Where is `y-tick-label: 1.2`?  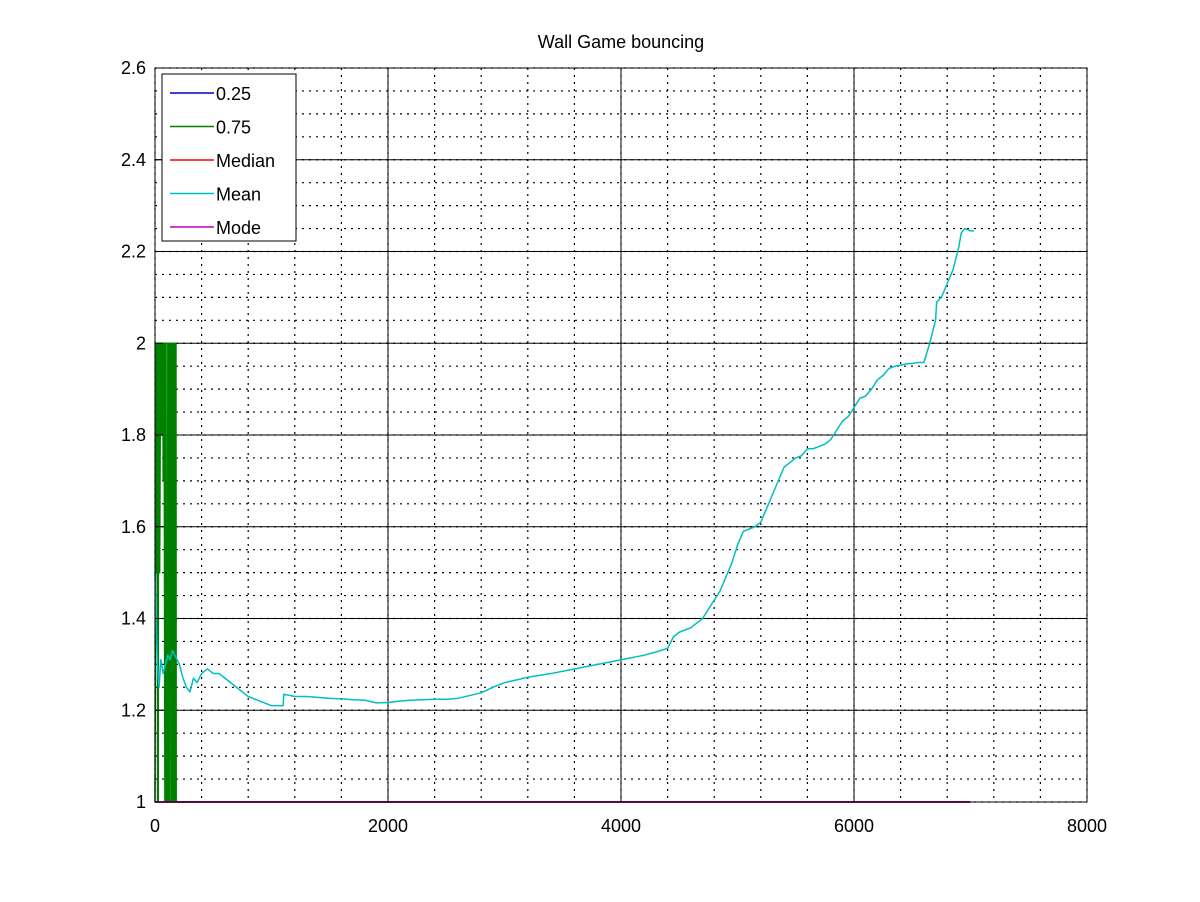
y-tick-label: 1.2 is located at coordinates (133, 710).